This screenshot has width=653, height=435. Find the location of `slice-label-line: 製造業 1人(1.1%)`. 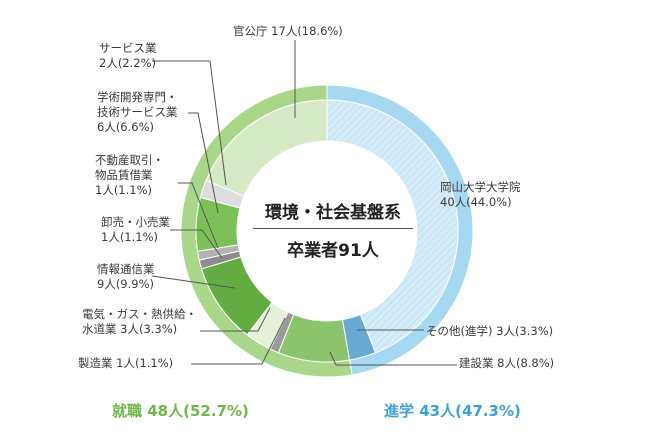

slice-label-line: 製造業 1人(1.1%) is located at coordinates (126, 363).